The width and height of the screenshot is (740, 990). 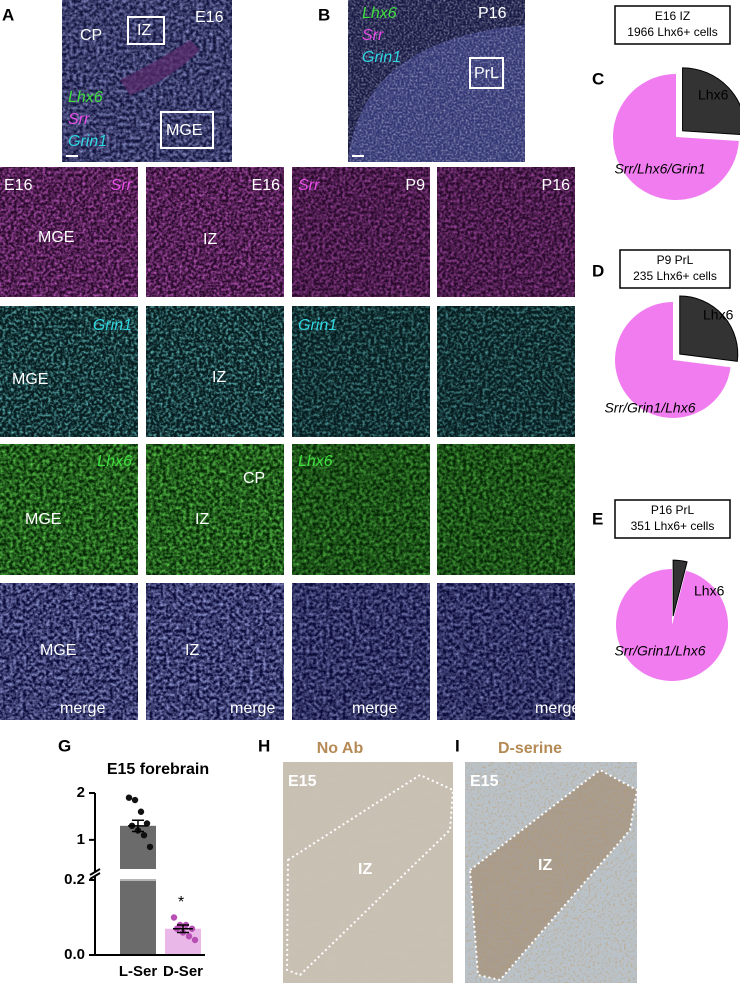 I want to click on y-tick-label: 0.0, so click(x=74, y=954).